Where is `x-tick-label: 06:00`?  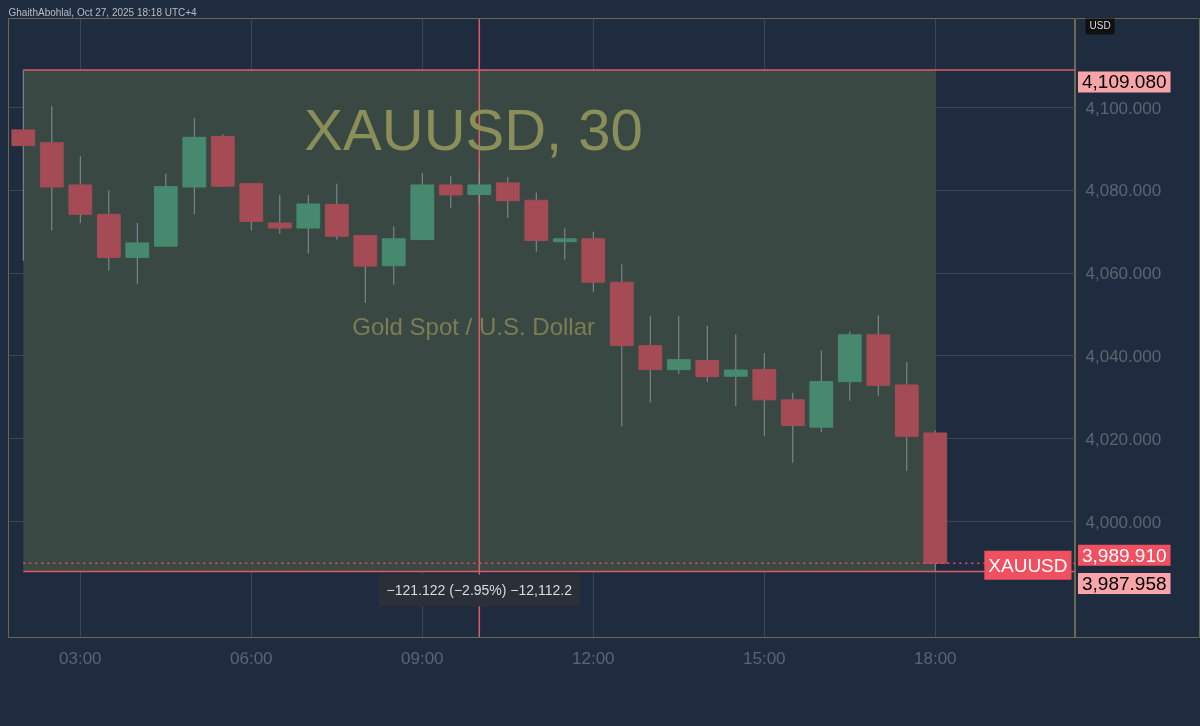
x-tick-label: 06:00 is located at coordinates (251, 658).